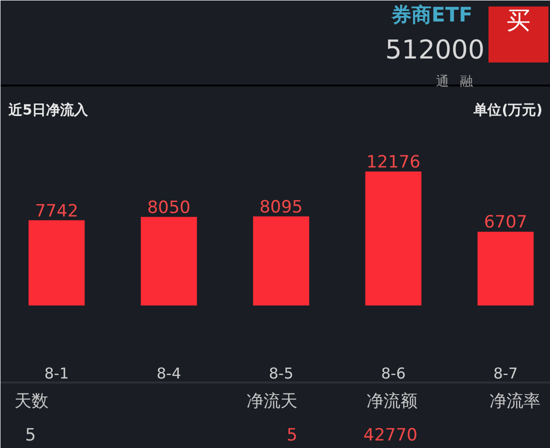 This screenshot has width=550, height=448. Describe the element at coordinates (56, 373) in the screenshot. I see `x-tick-label: 8-1` at that location.